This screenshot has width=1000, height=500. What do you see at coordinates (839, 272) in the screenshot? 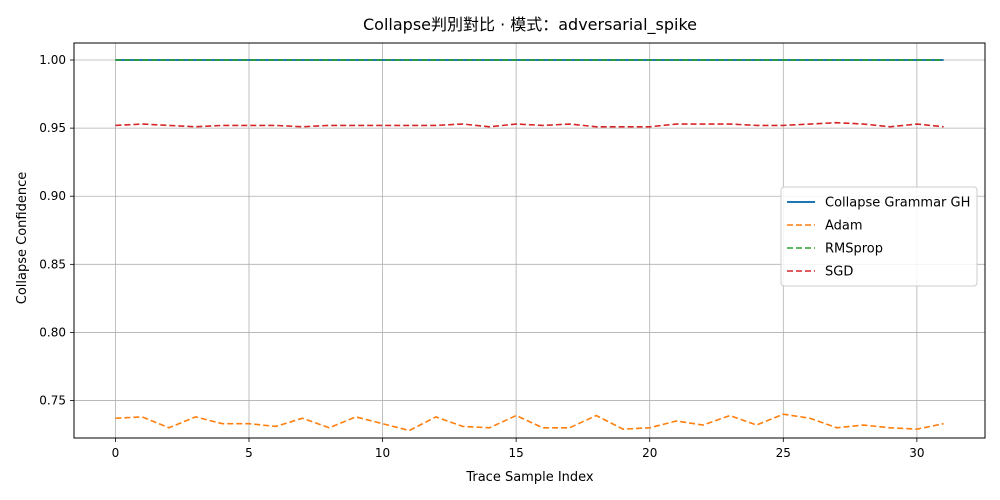
I see `legend-label: SGD` at bounding box center [839, 272].